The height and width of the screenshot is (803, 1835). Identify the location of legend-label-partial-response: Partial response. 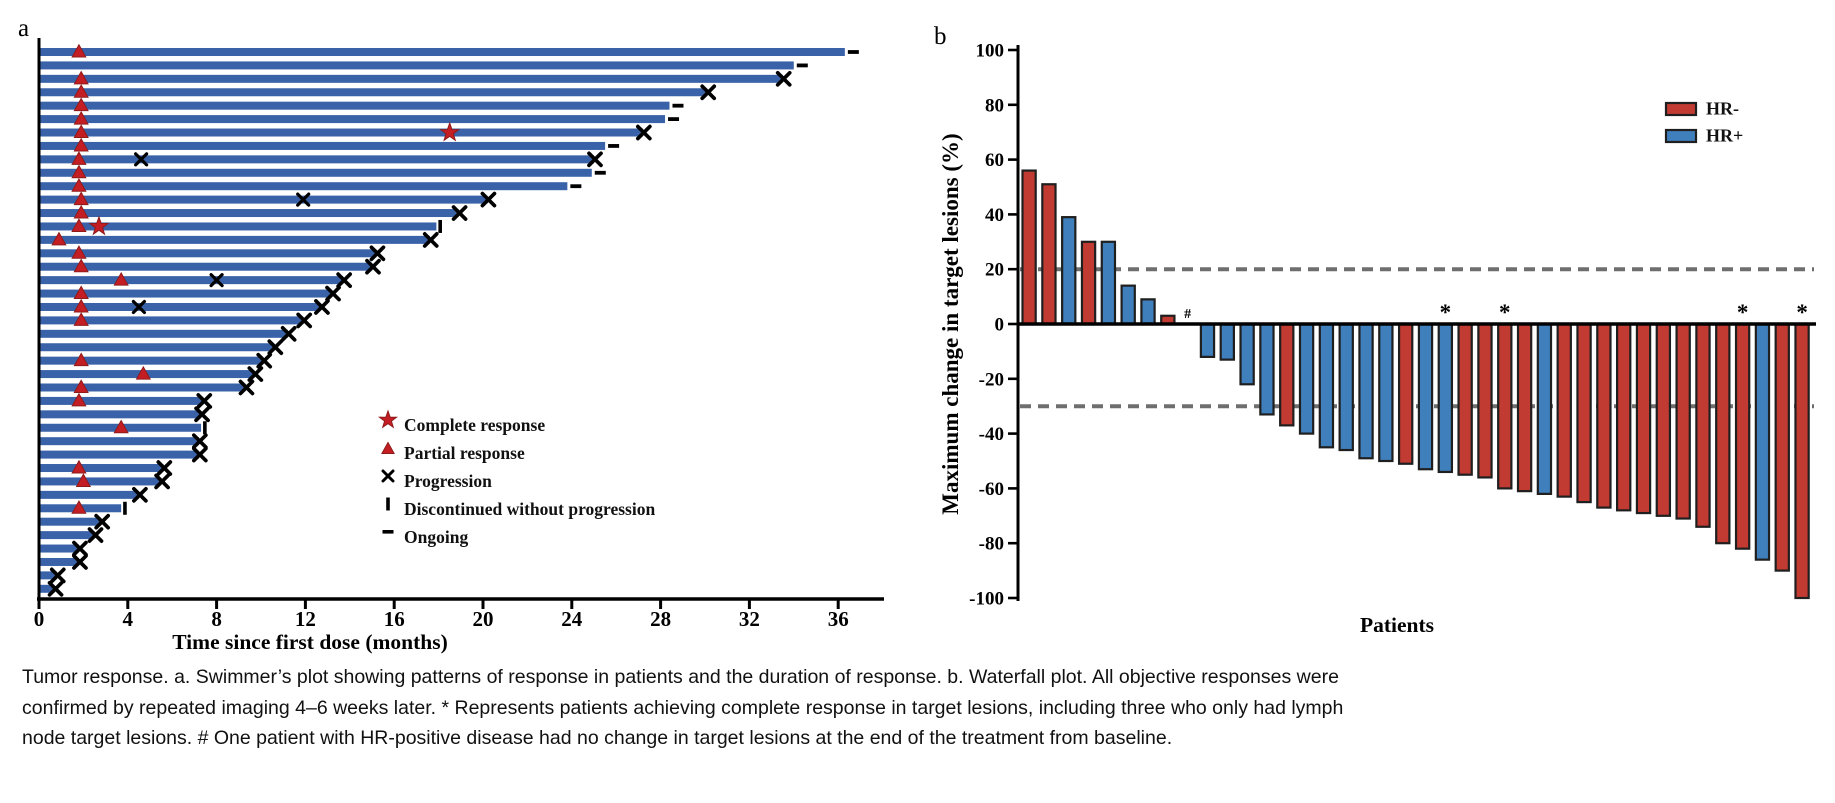
(464, 453).